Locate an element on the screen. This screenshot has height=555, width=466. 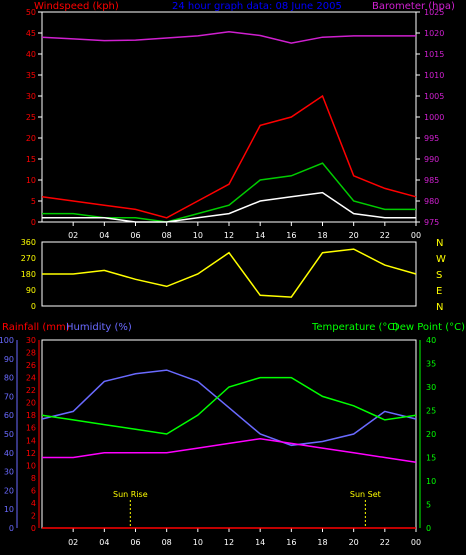
wind-xtick-label: 06 is located at coordinates (135, 235).